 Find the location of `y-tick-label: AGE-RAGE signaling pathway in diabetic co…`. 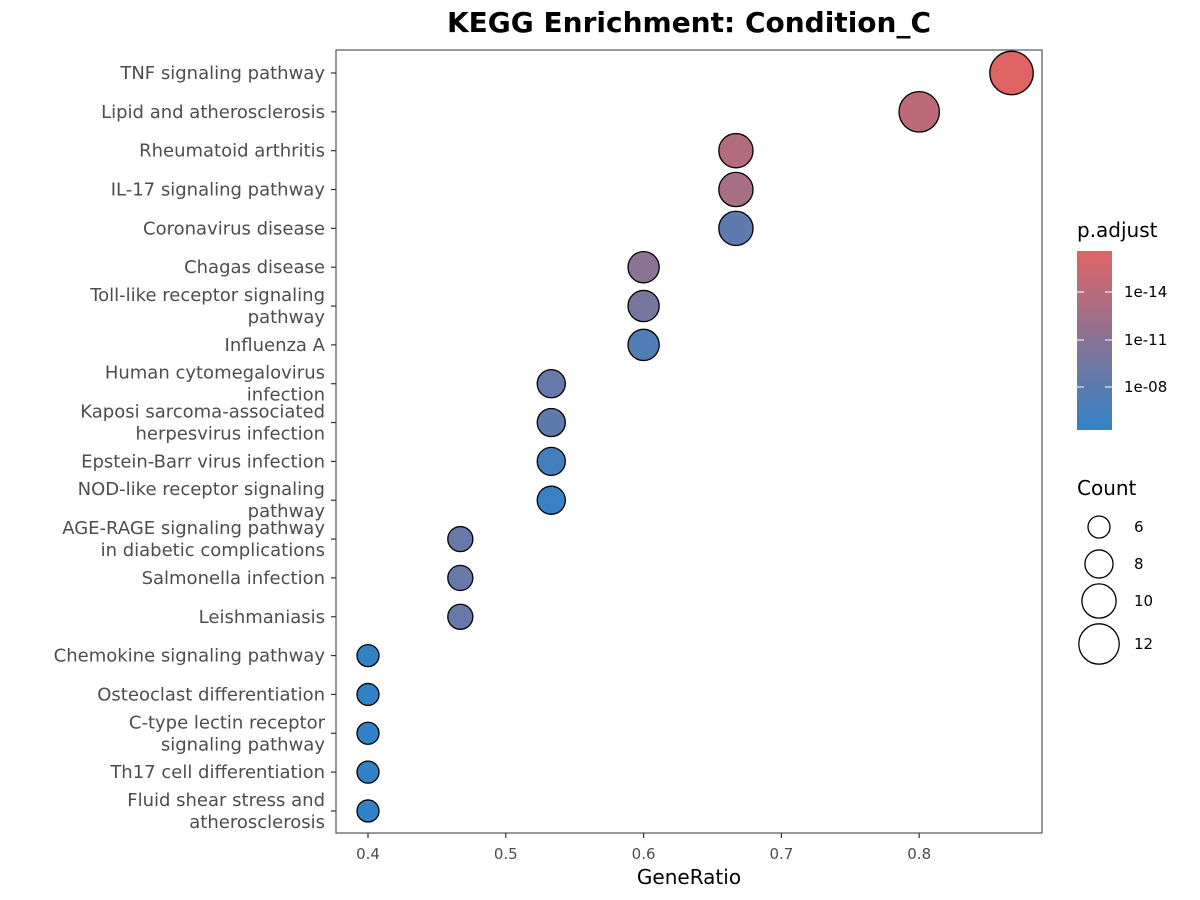

y-tick-label: AGE-RAGE signaling pathway in diabetic co… is located at coordinates (193, 539).